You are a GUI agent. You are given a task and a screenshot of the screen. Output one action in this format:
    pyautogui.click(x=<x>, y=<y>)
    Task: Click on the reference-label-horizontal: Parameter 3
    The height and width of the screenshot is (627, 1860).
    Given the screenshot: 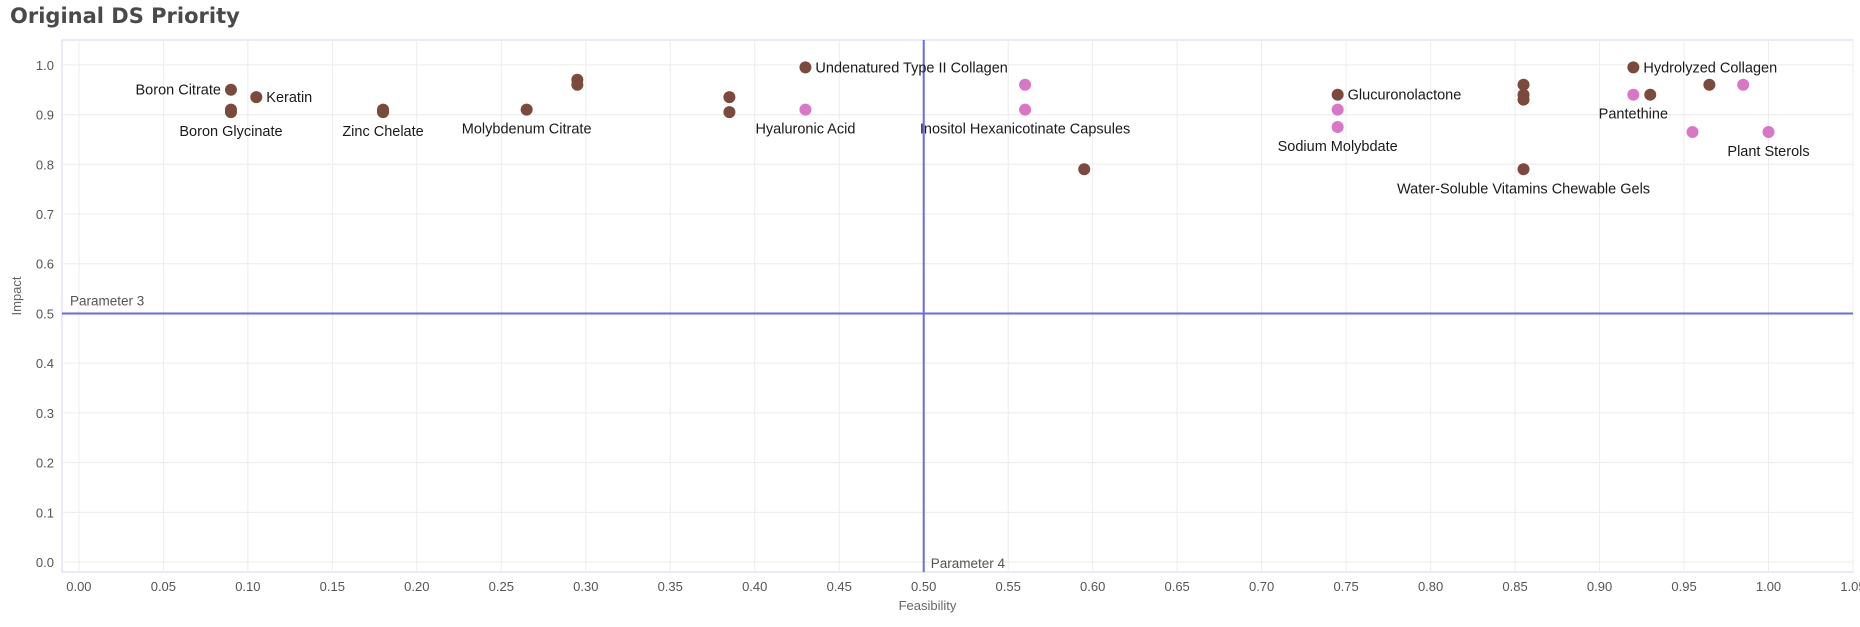 What is the action you would take?
    pyautogui.click(x=107, y=300)
    